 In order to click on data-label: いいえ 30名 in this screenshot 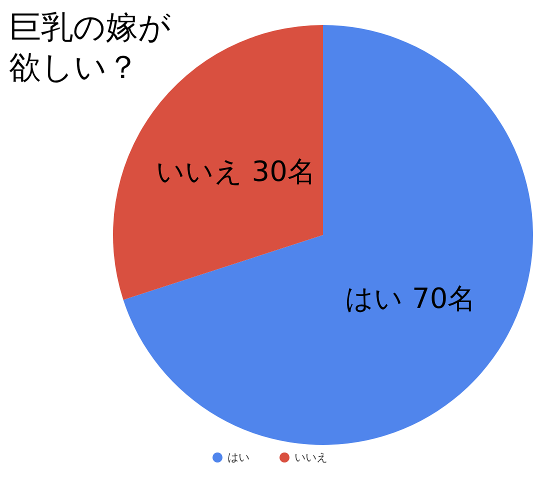, I will do `click(236, 171)`.